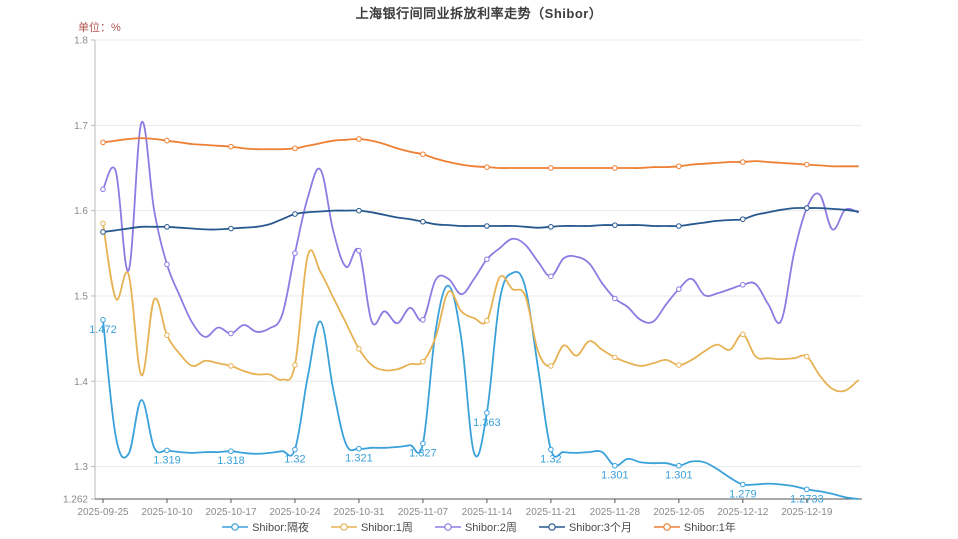 This screenshot has height=539, width=958. Describe the element at coordinates (709, 528) in the screenshot. I see `legend-label: Shibor:1年` at that location.